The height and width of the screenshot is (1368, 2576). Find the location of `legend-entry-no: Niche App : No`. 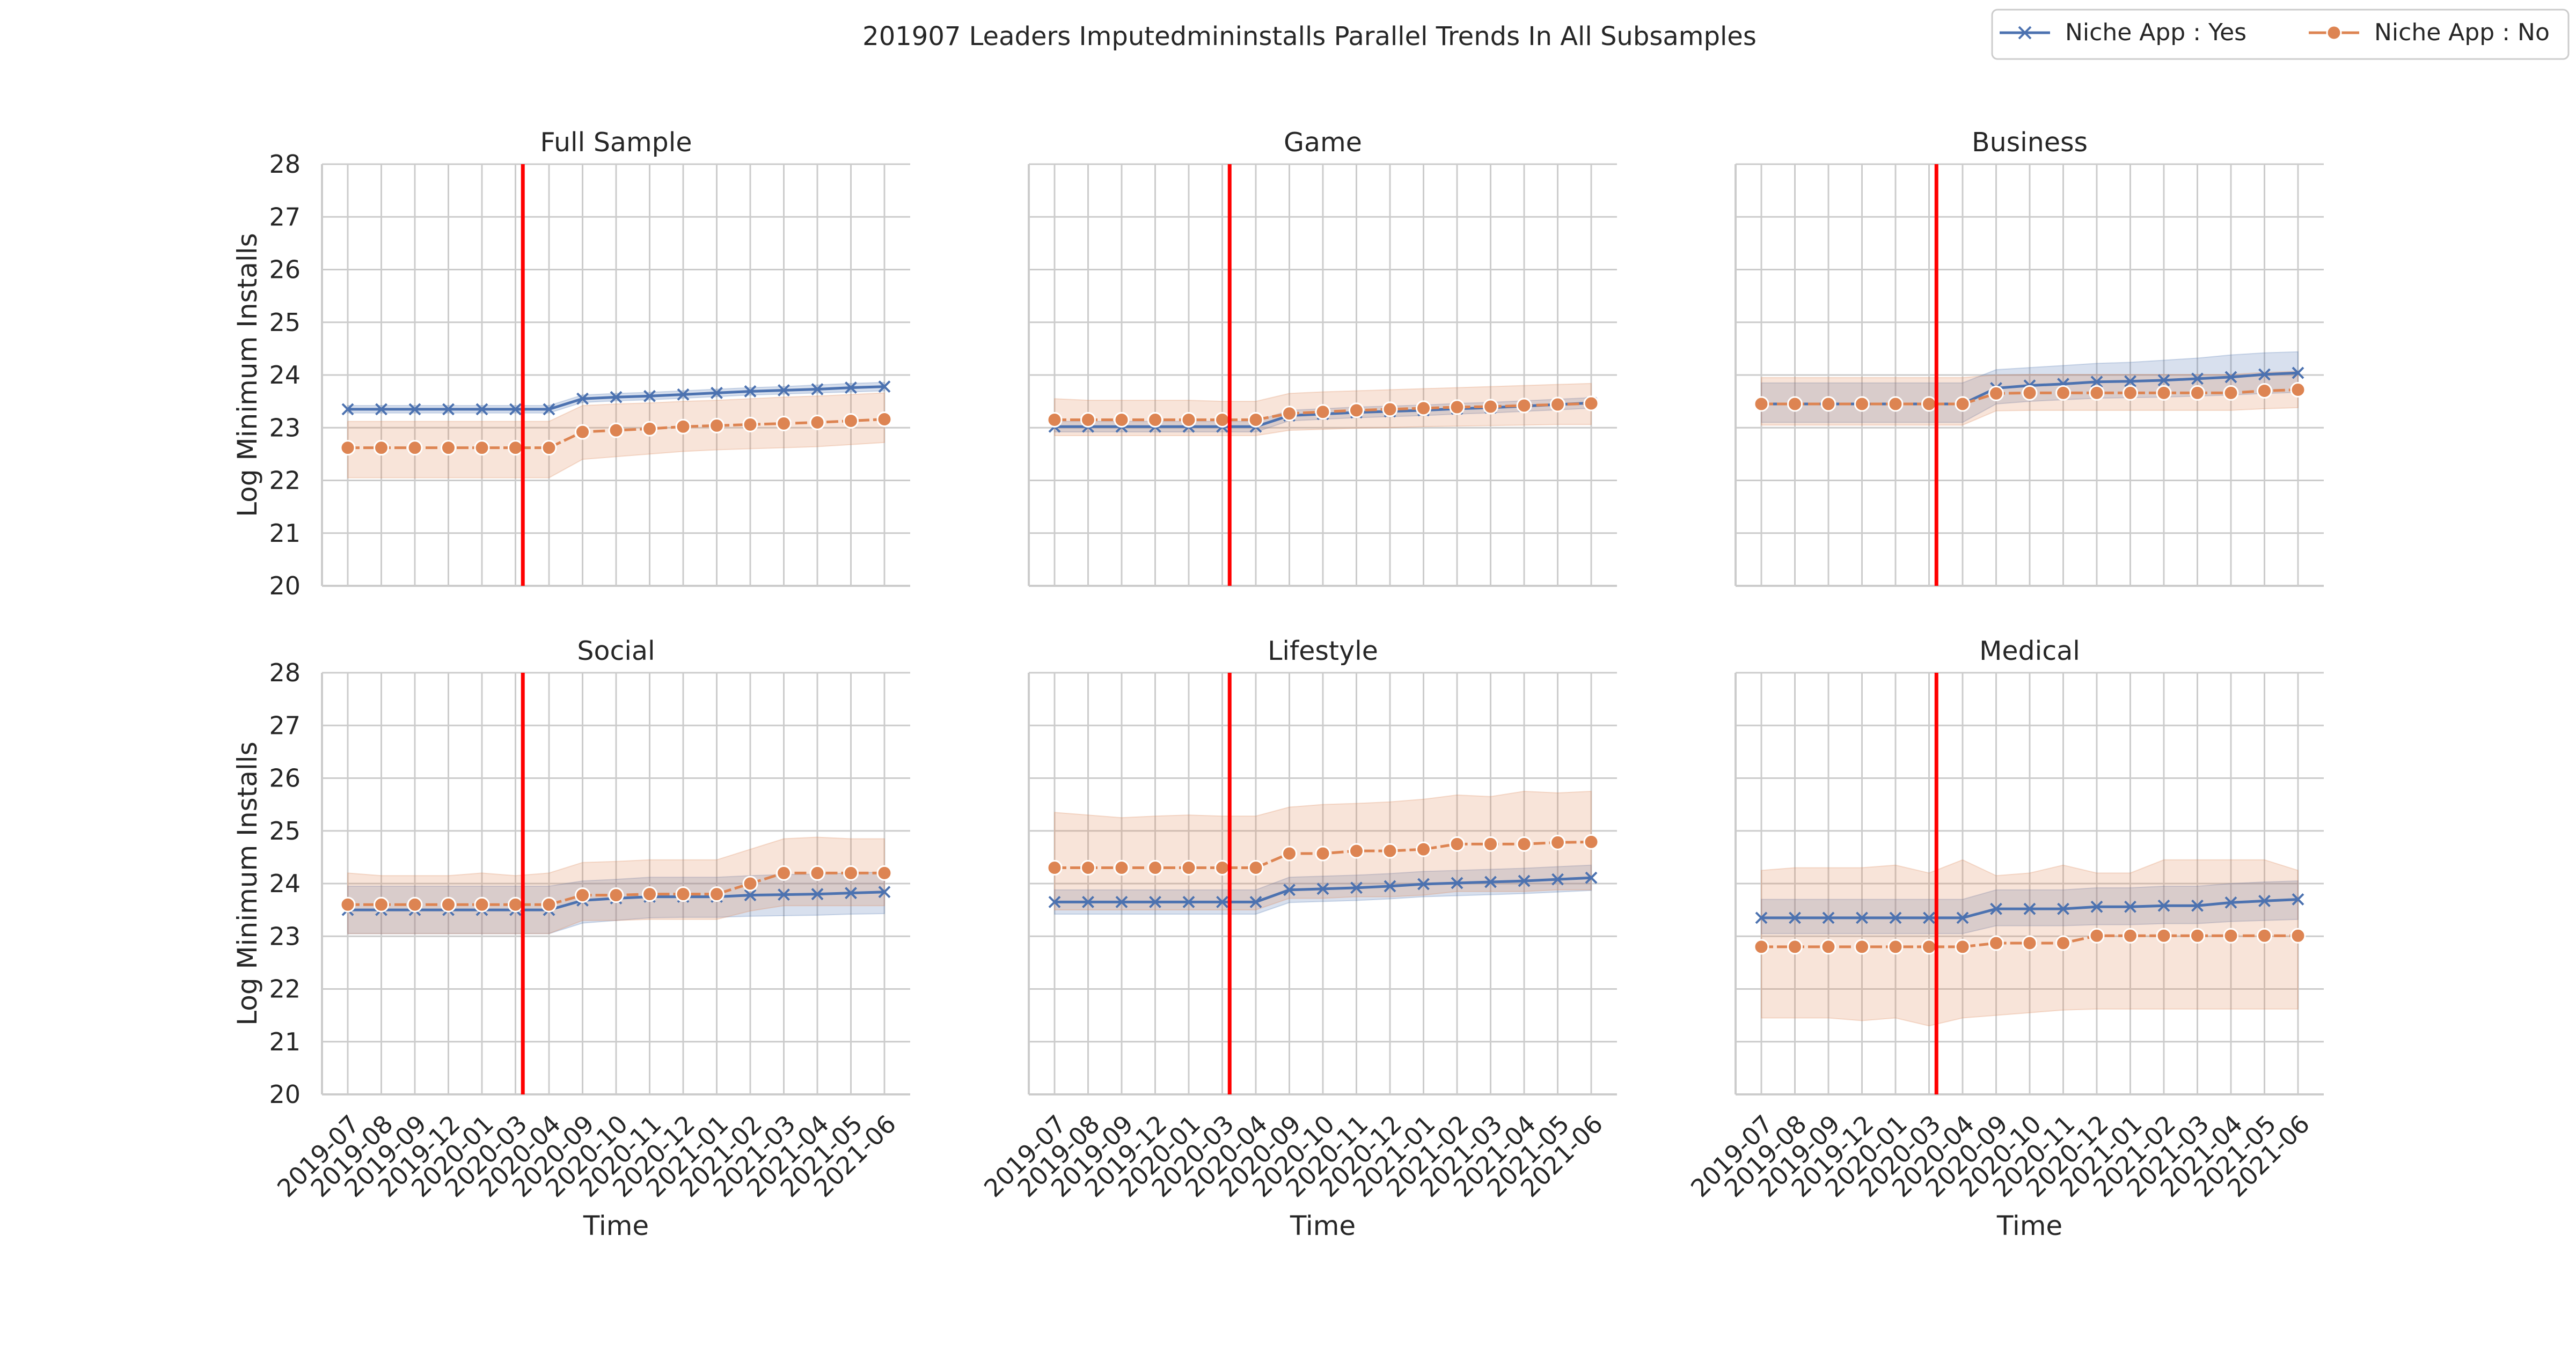

legend-entry-no: Niche App : No is located at coordinates (2429, 32).